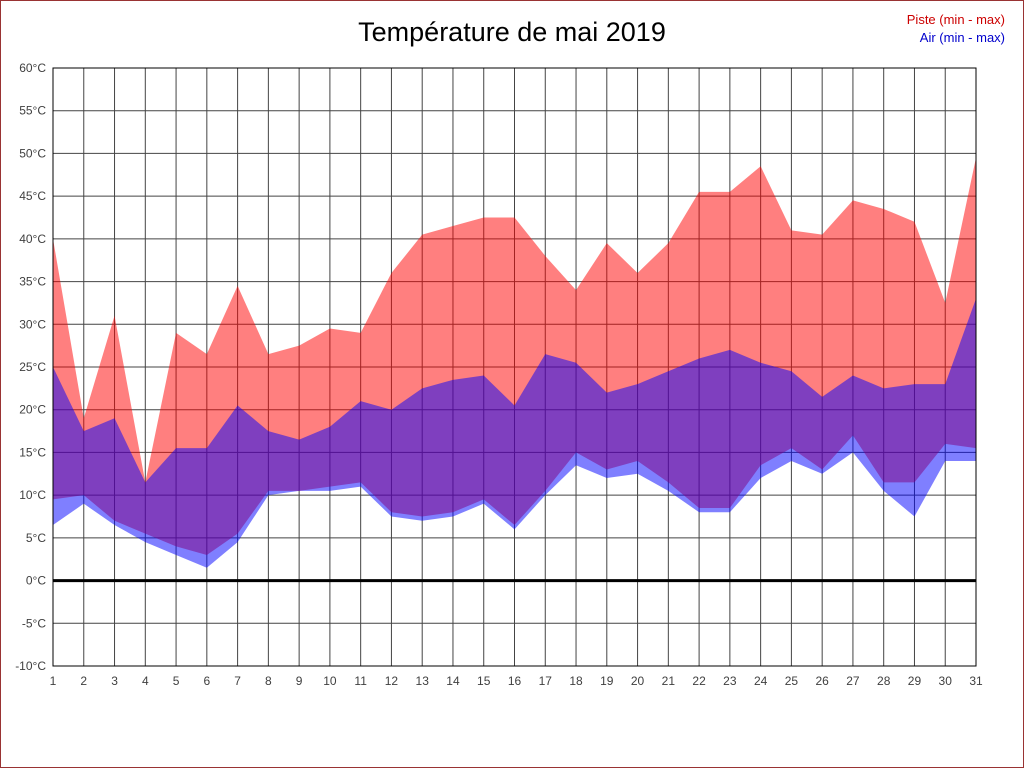  What do you see at coordinates (32, 452) in the screenshot?
I see `y-tick-label: 15°C` at bounding box center [32, 452].